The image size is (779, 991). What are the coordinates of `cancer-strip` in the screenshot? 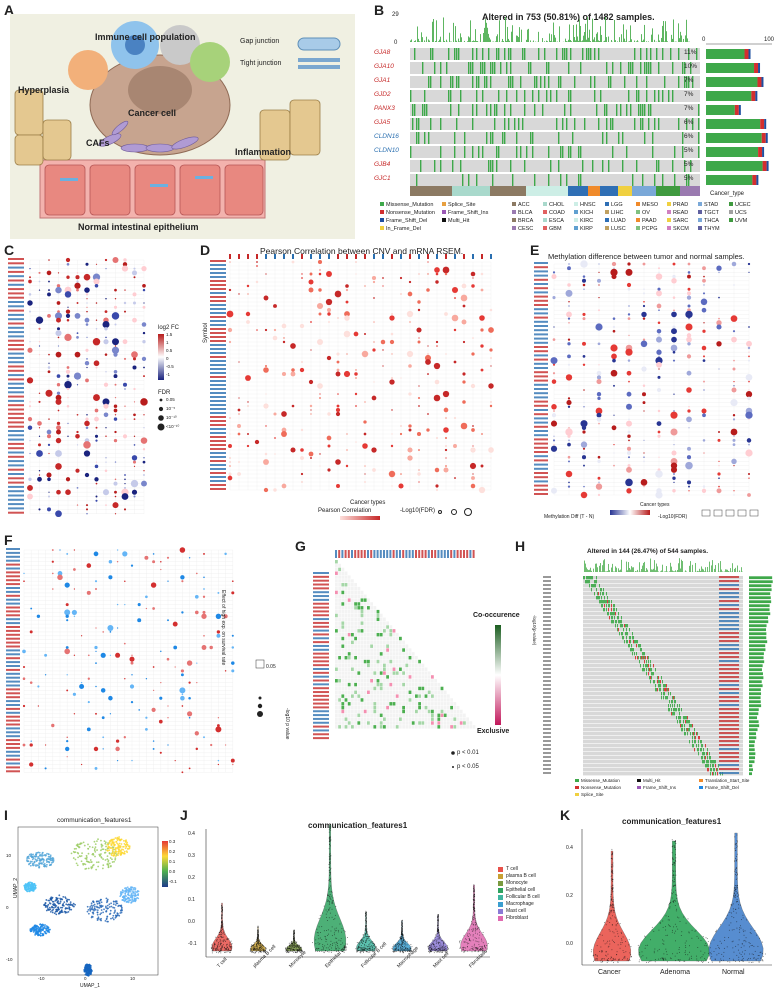 It's located at (644, 191).